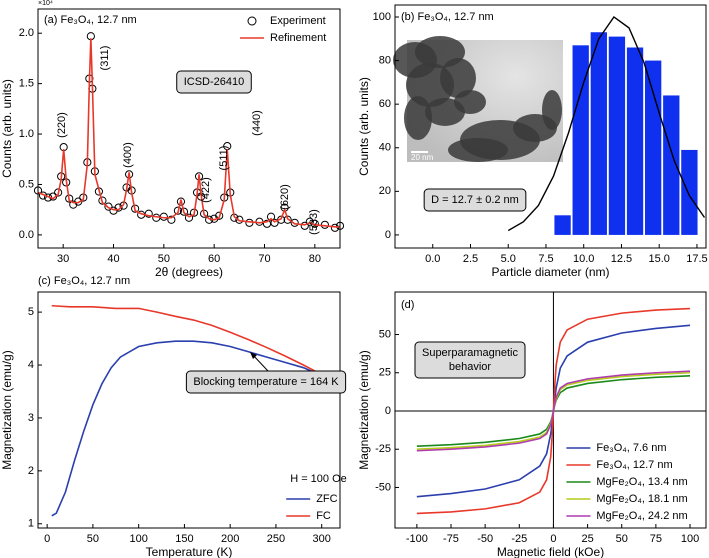  Describe the element at coordinates (322, 539) in the screenshot. I see `x-tick-label: 300` at that location.